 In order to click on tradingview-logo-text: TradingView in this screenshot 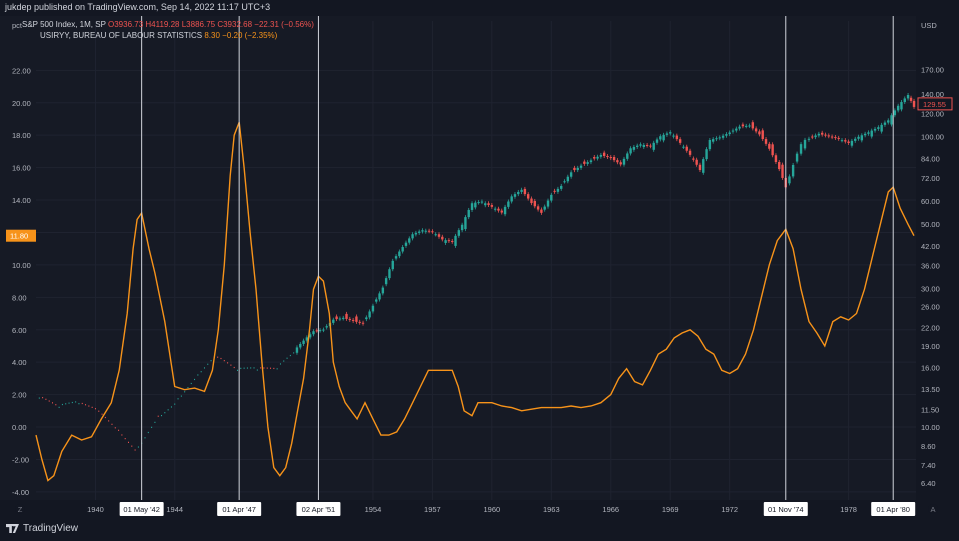, I will do `click(51, 528)`.